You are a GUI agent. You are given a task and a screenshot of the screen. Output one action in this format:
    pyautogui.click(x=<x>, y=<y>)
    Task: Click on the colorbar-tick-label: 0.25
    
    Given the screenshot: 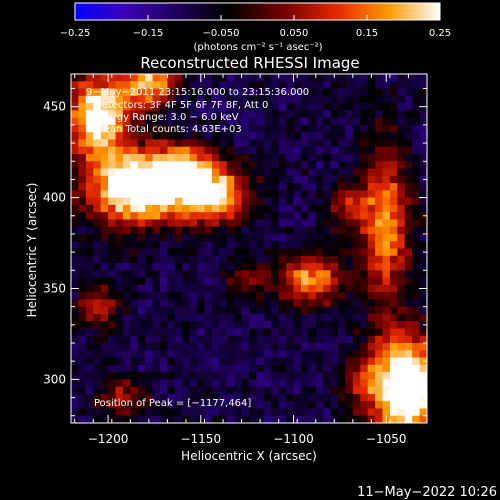 What is the action you would take?
    pyautogui.click(x=440, y=33)
    